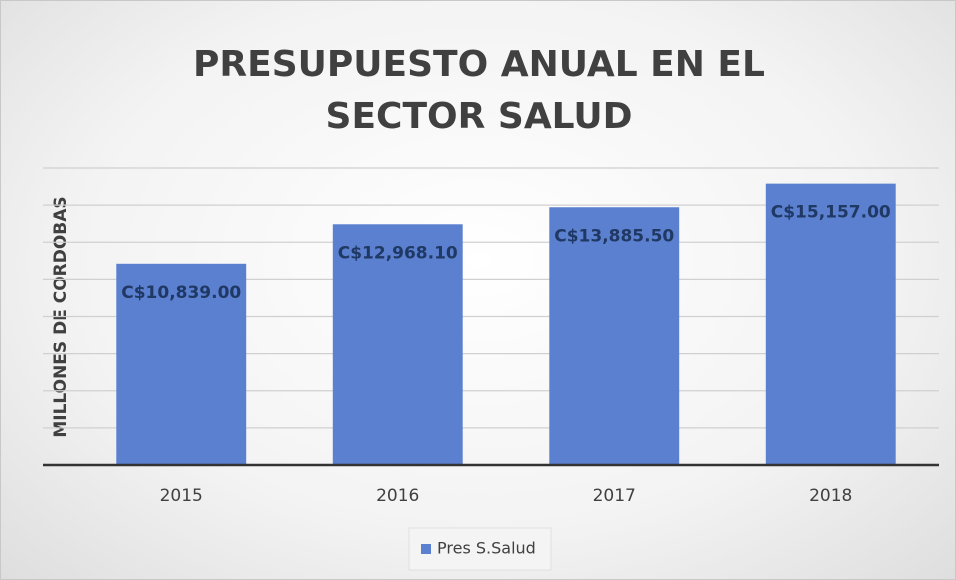 The image size is (956, 580). Describe the element at coordinates (614, 496) in the screenshot. I see `x-tick-label: 2017` at that location.